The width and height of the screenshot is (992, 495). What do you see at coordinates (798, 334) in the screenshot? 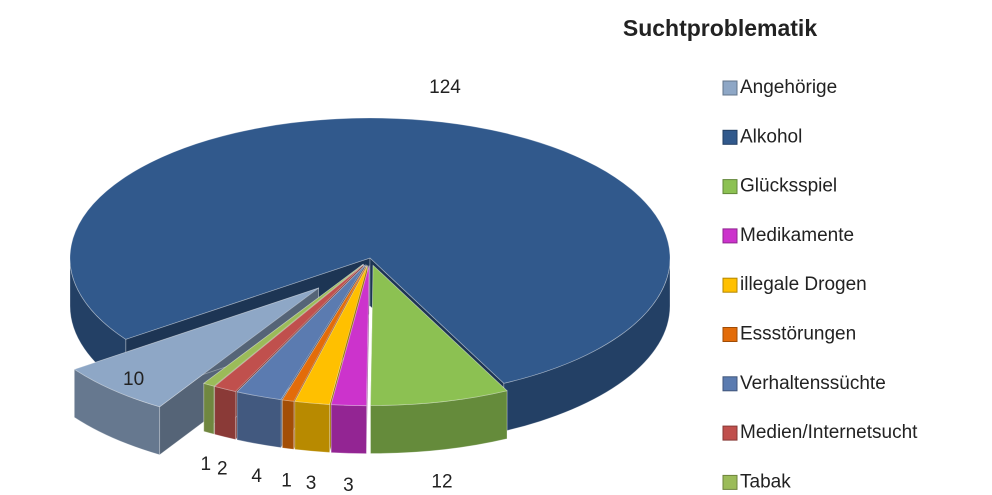
I see `legend-label: Essstörungen` at bounding box center [798, 334].